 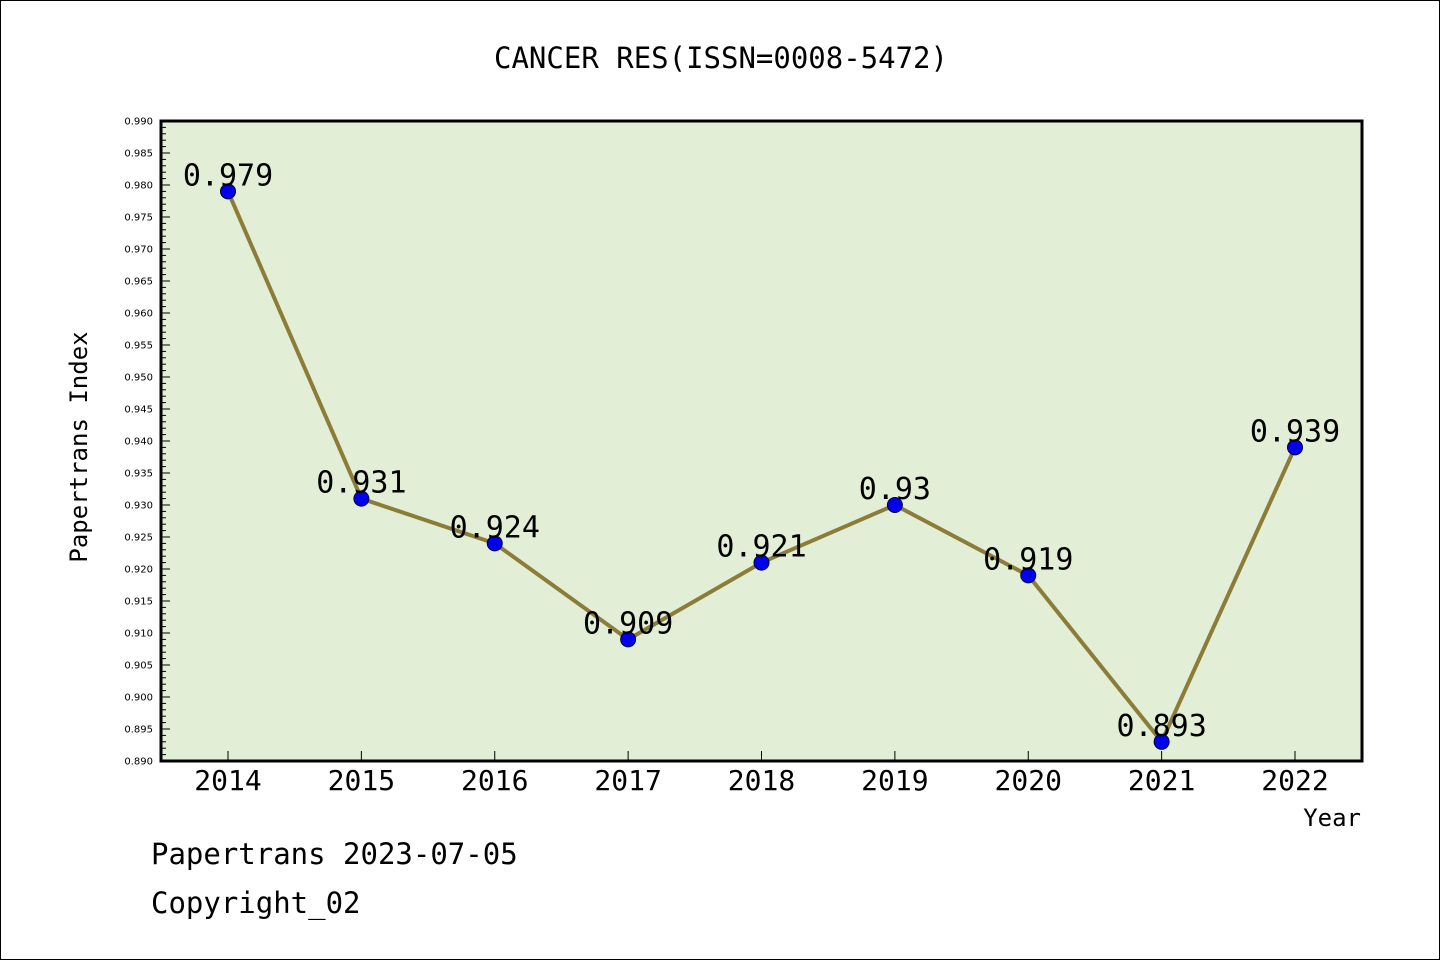 What do you see at coordinates (334, 854) in the screenshot?
I see `footer-date: Papertrans 2023-07-05` at bounding box center [334, 854].